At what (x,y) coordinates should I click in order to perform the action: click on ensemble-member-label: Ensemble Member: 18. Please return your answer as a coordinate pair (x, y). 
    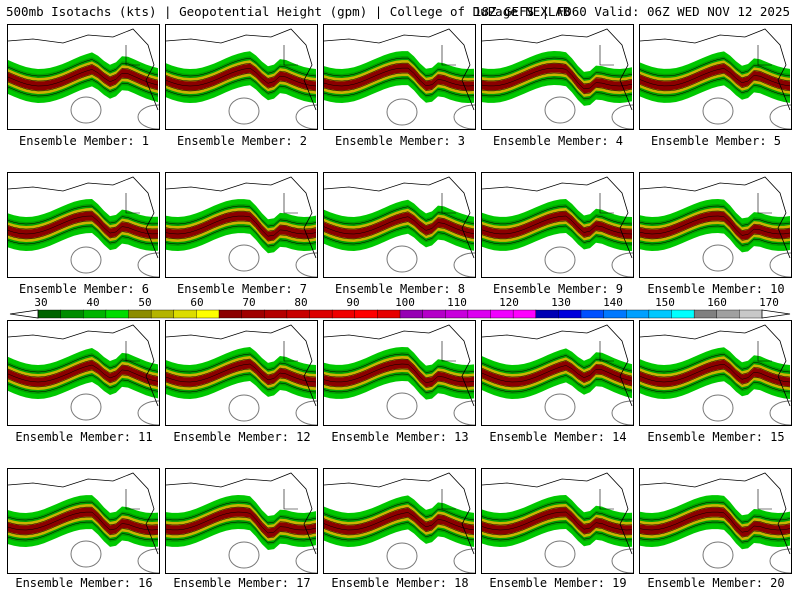
    Looking at the image, I should click on (400, 583).